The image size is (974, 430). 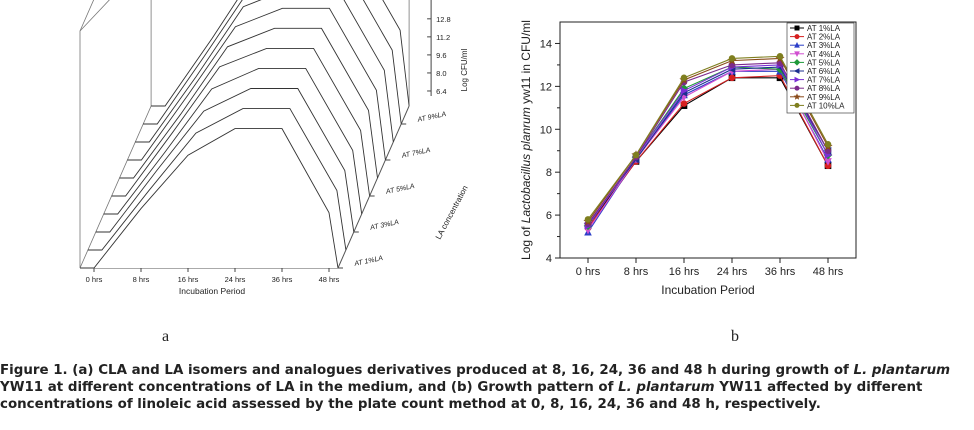 I want to click on legend-entry: AT 8%LA, so click(x=815, y=88).